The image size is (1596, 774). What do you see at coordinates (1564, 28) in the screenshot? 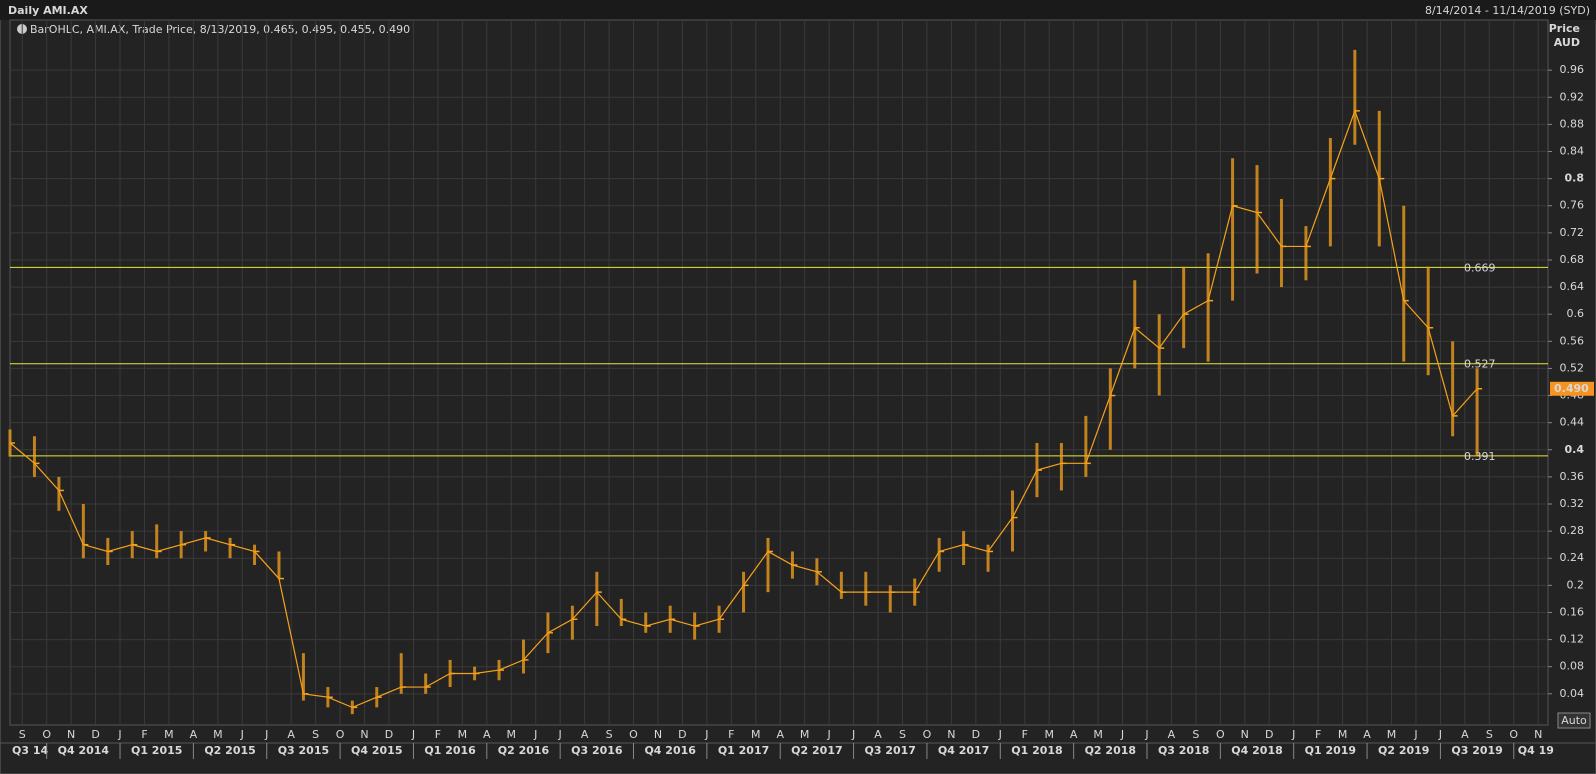
I see `y-axis-title: Price` at bounding box center [1564, 28].